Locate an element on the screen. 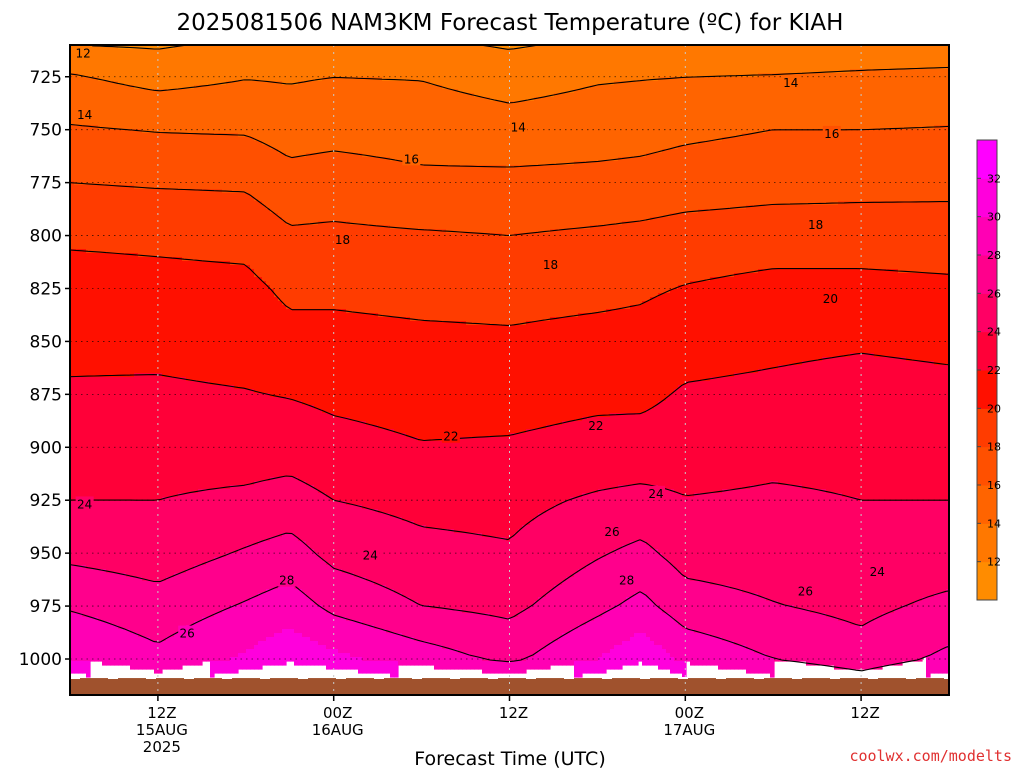  ground-band is located at coordinates (509, 686).